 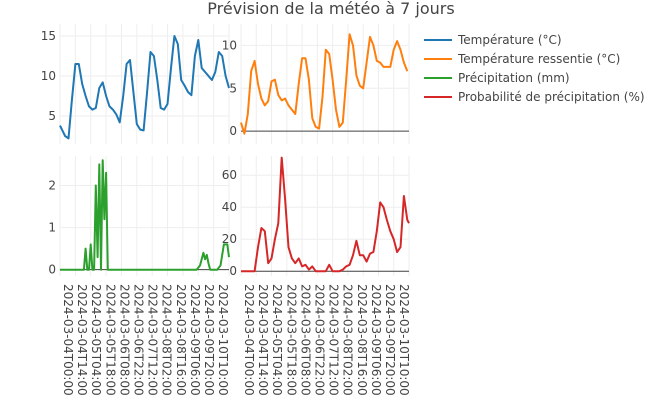 What do you see at coordinates (538, 59) in the screenshot?
I see `legend-label: Température ressentie (°C)` at bounding box center [538, 59].